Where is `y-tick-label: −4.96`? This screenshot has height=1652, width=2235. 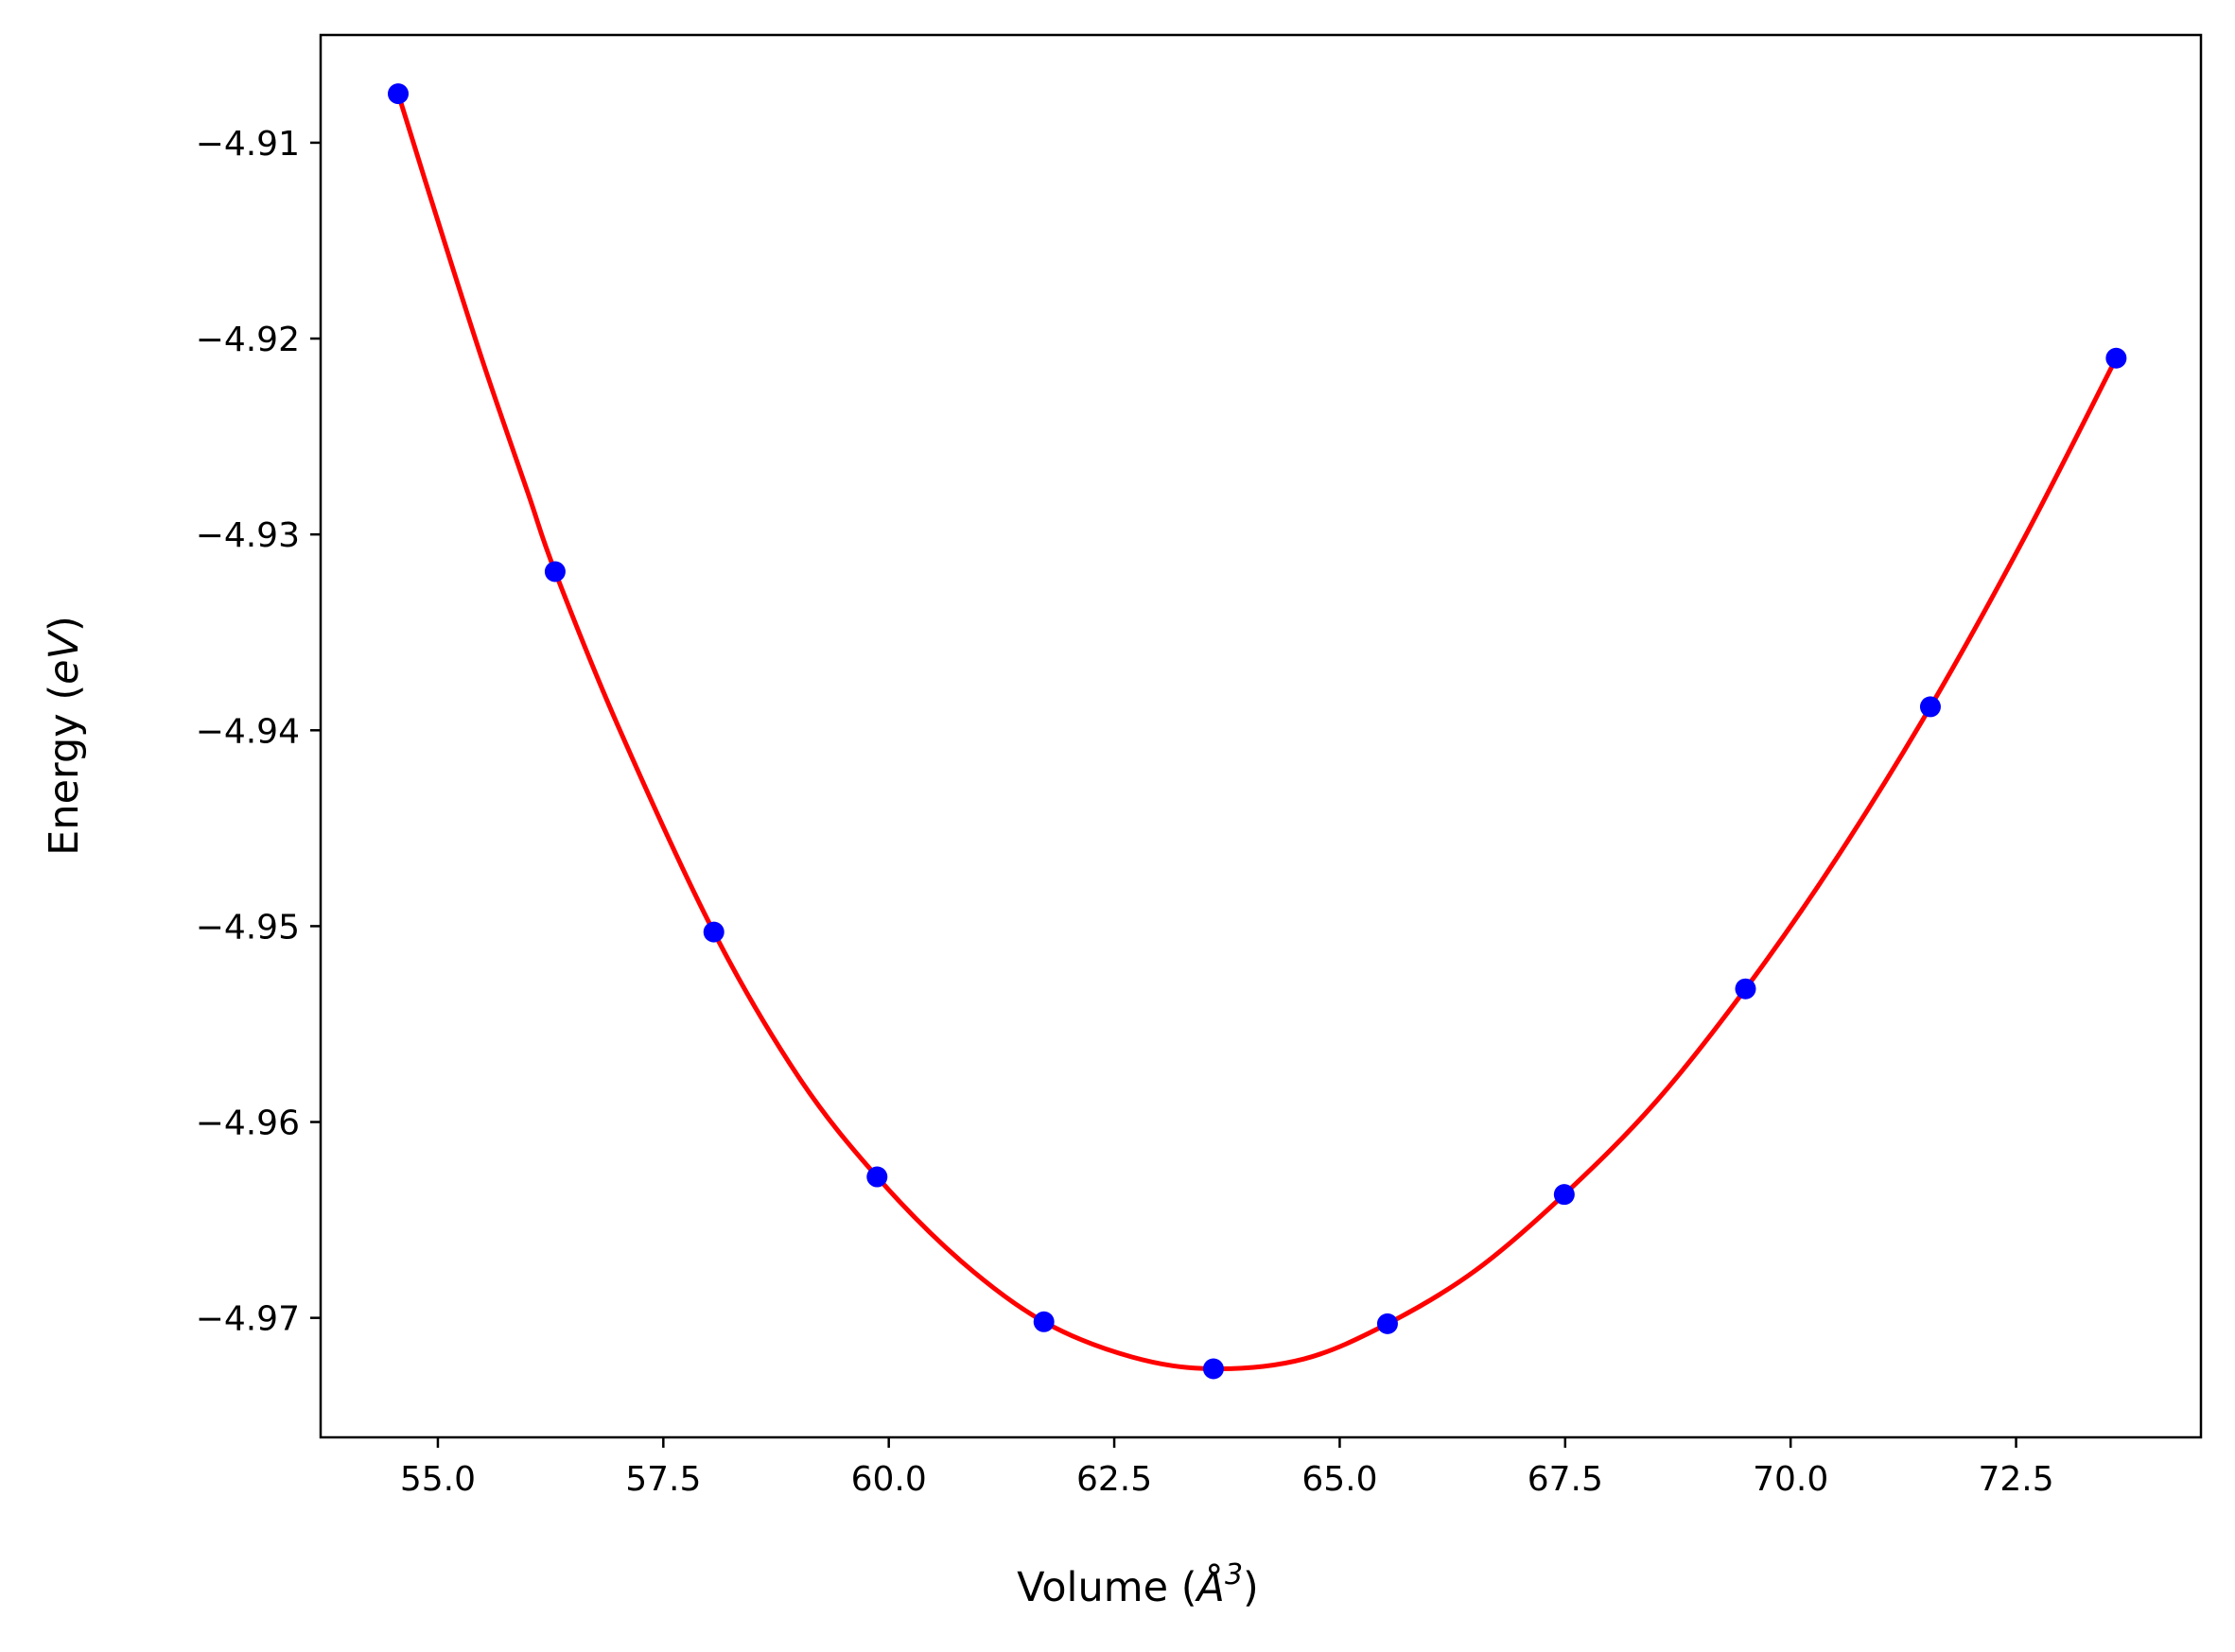 y-tick-label: −4.96 is located at coordinates (248, 1123).